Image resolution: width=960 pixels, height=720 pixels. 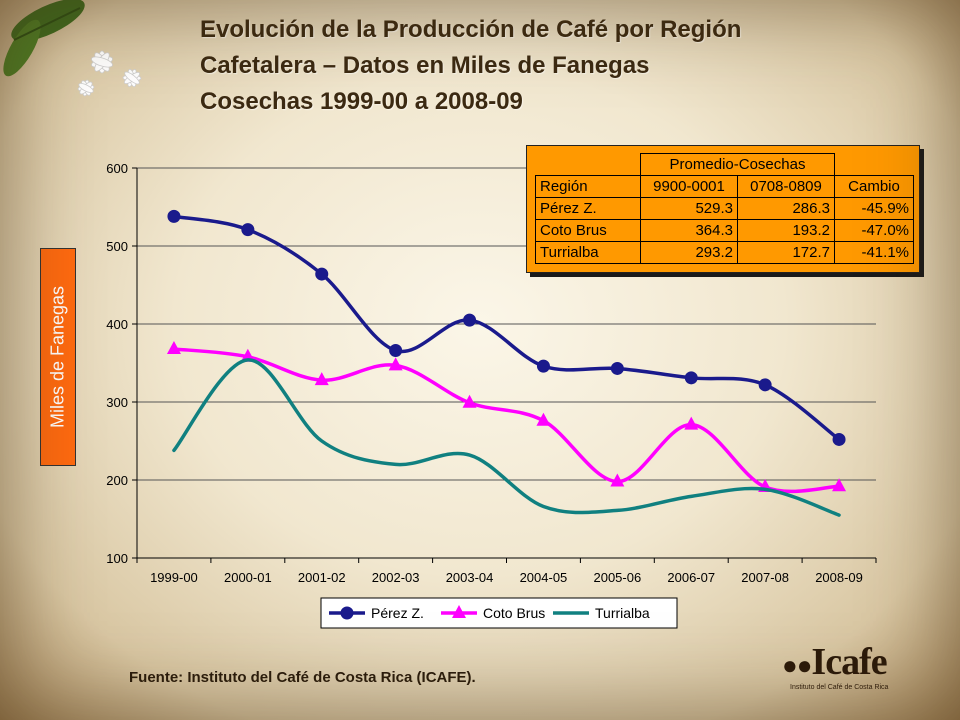 I want to click on logo-mark: ●●Icafe, so click(x=835, y=662).